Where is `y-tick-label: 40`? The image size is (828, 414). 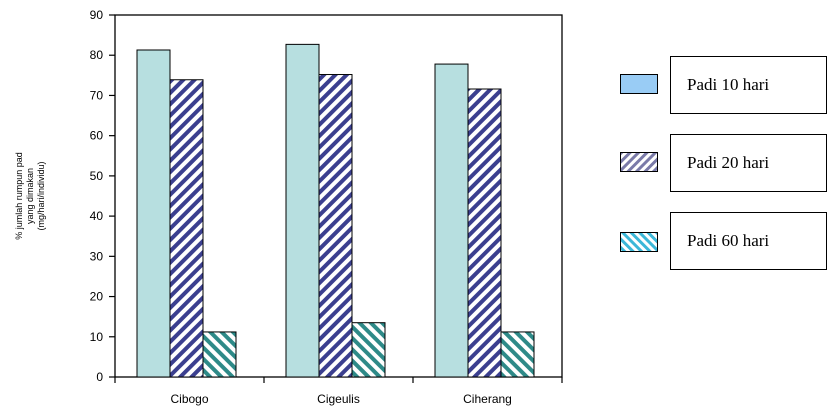 y-tick-label: 40 is located at coordinates (97, 216).